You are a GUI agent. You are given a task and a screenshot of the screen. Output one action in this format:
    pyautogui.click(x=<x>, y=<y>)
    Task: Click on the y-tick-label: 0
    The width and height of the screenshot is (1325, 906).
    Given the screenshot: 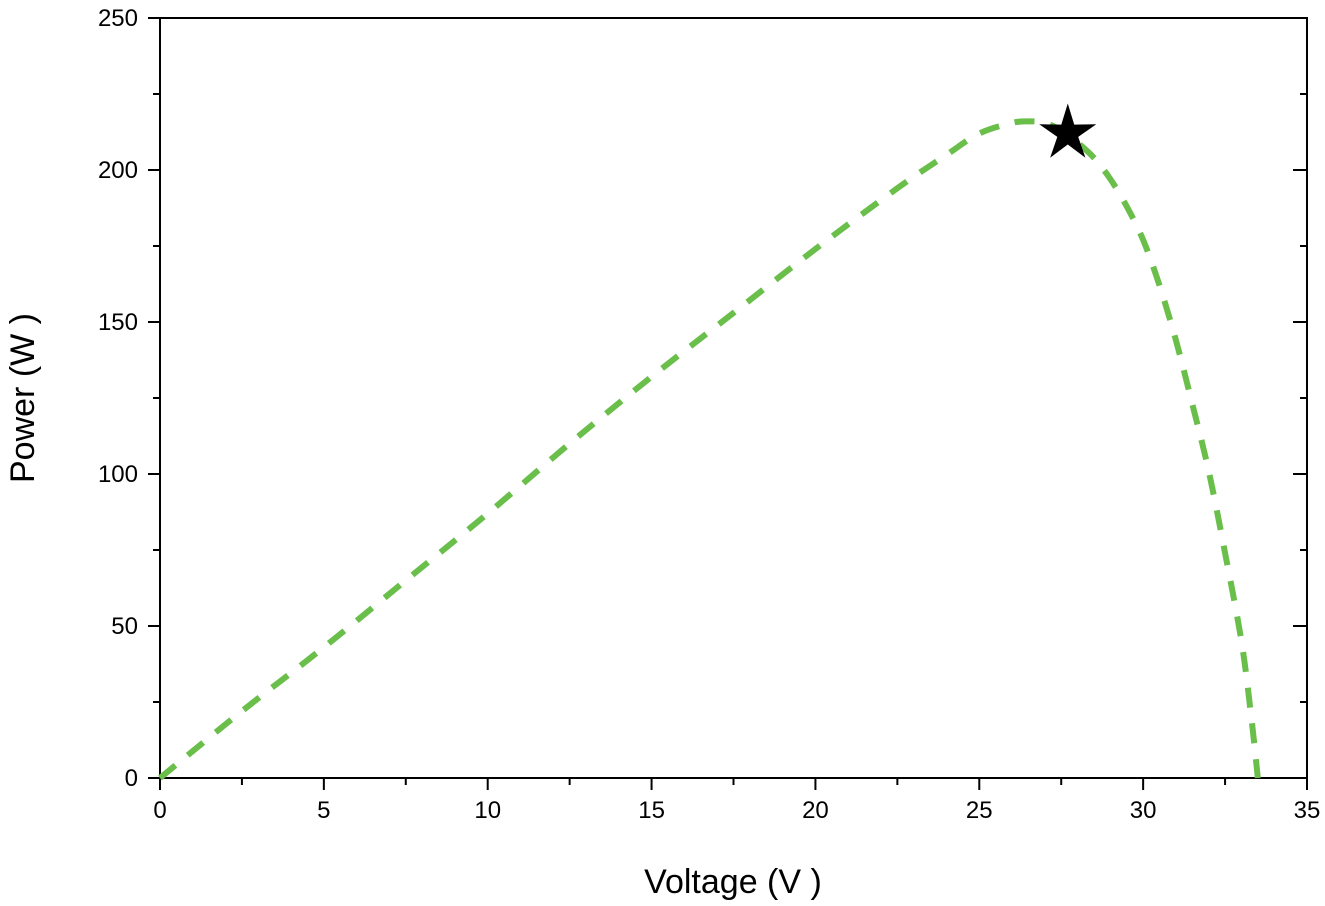 What is the action you would take?
    pyautogui.click(x=131, y=778)
    